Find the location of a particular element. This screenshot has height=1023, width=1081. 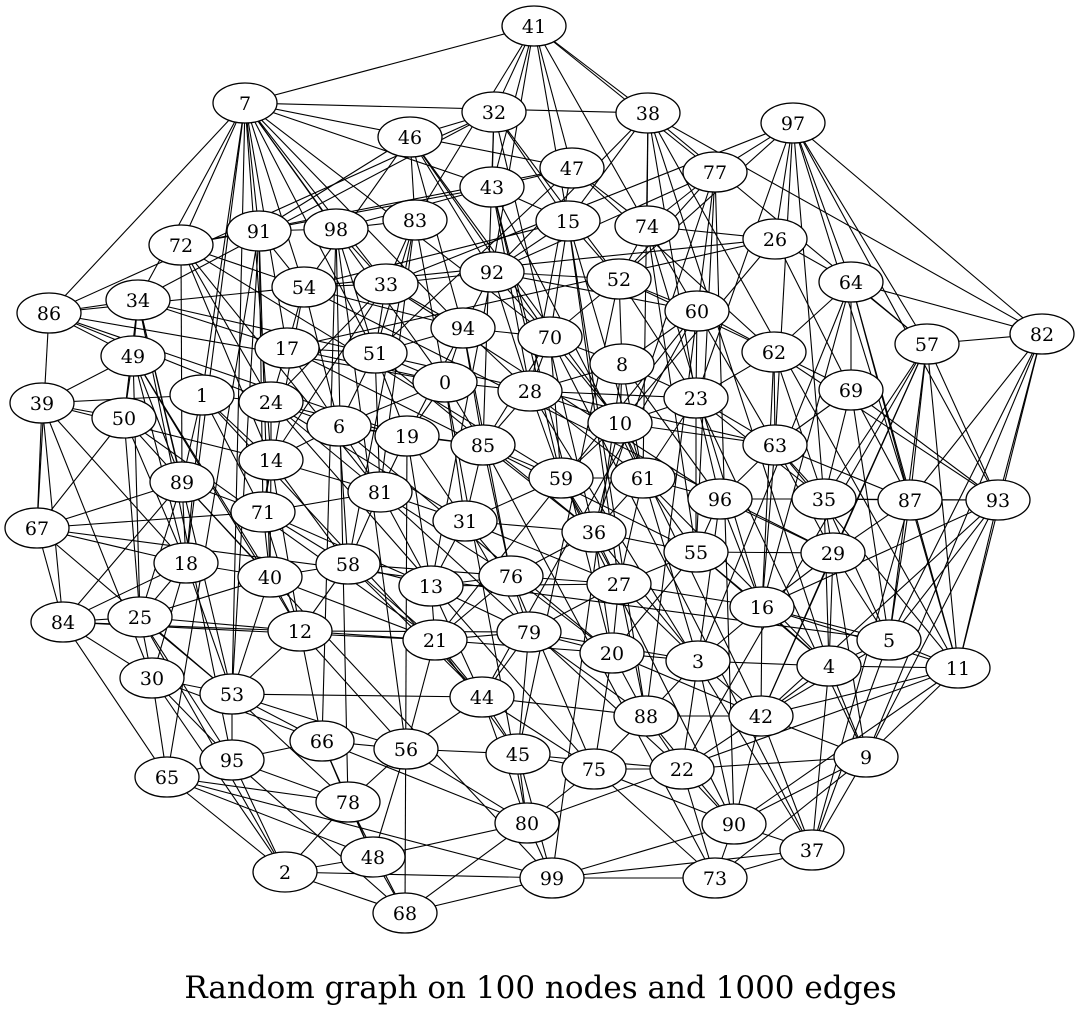

node-label: 62 is located at coordinates (774, 353).